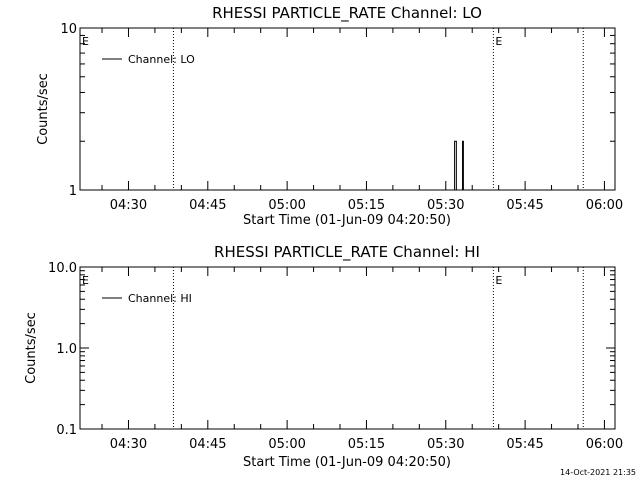 Image resolution: width=640 pixels, height=480 pixels. What do you see at coordinates (458, 165) in the screenshot?
I see `panel-lo-series-line` at bounding box center [458, 165].